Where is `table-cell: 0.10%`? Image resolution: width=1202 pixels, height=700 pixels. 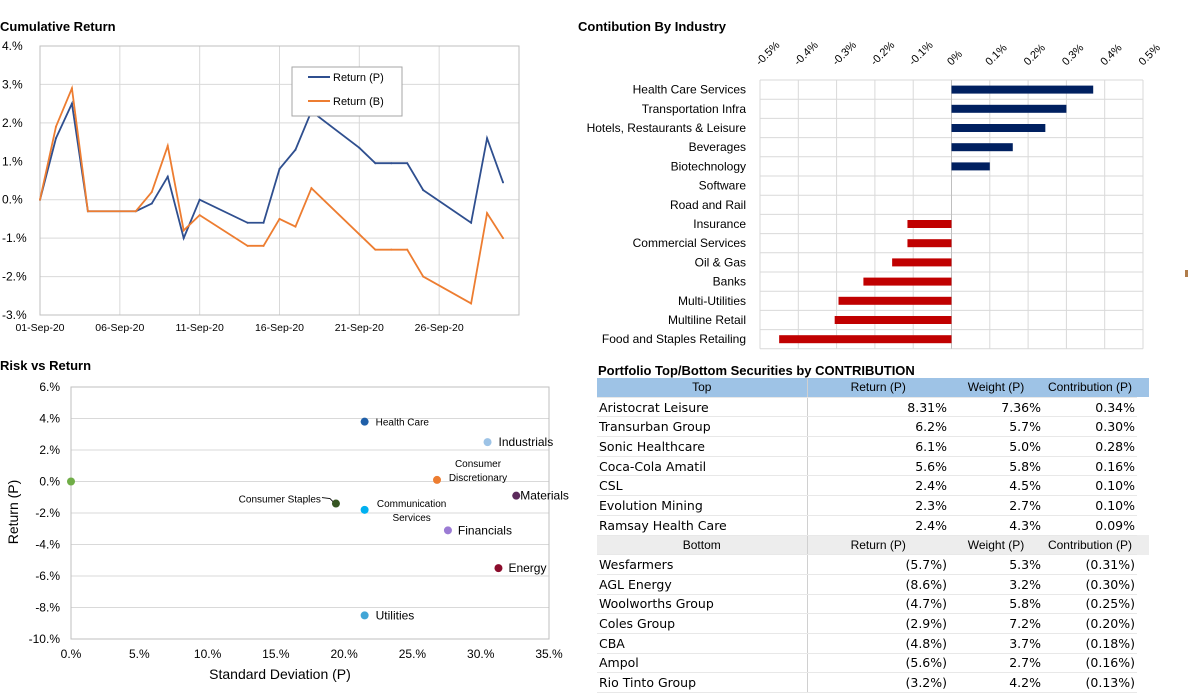 table-cell: 0.10% is located at coordinates (1090, 505).